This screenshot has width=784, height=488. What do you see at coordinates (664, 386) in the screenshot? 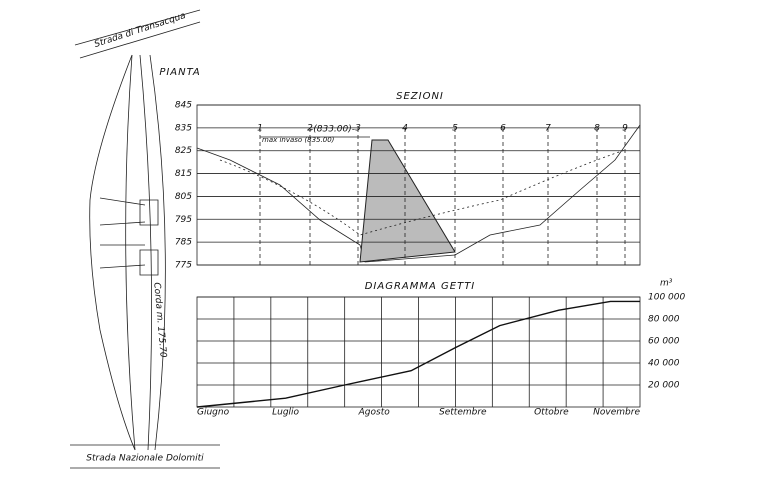
I see `y-tick-label: 20 000` at bounding box center [664, 386].